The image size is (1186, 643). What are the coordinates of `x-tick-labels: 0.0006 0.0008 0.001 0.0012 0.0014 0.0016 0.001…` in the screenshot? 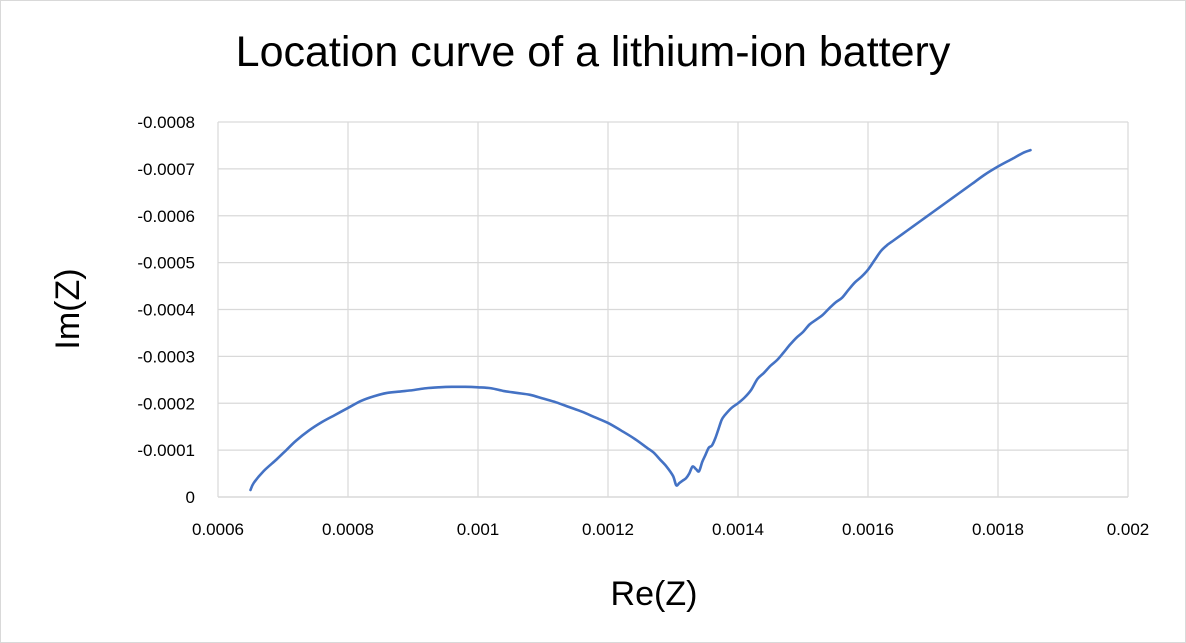 It's located at (670, 529).